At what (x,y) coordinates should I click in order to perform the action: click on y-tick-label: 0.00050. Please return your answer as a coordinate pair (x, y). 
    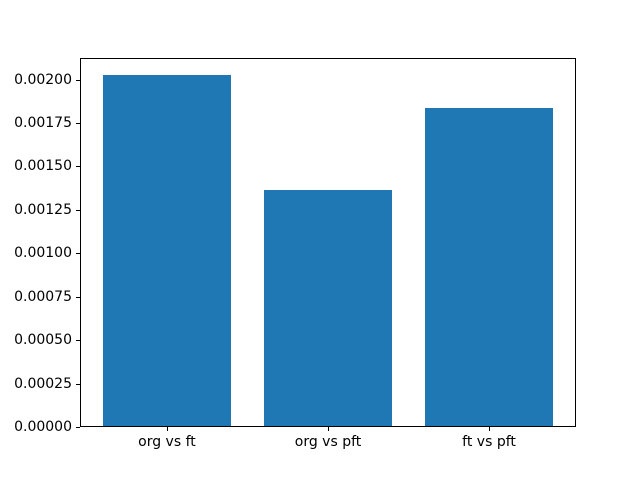
    Looking at the image, I should click on (43, 340).